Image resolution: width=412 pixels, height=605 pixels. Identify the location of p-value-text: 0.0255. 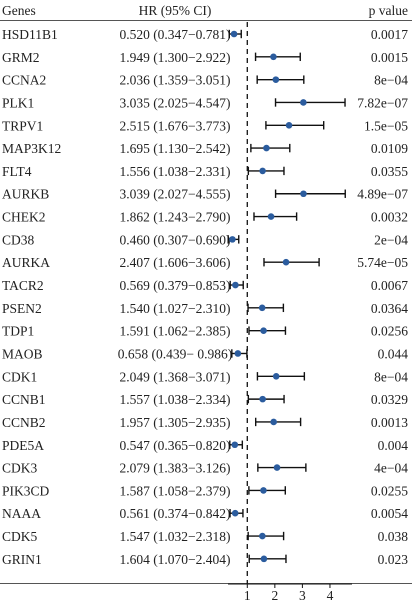
(389, 490).